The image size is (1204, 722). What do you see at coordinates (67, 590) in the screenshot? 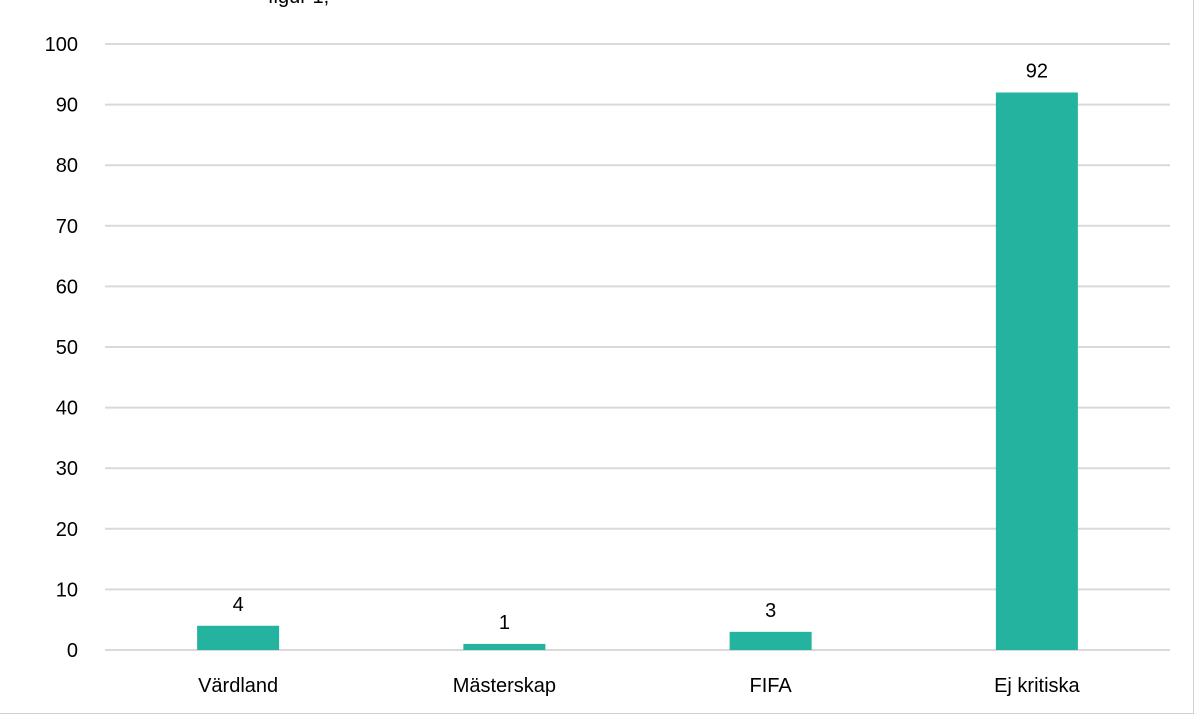
I see `y-tick-label: 10` at bounding box center [67, 590].